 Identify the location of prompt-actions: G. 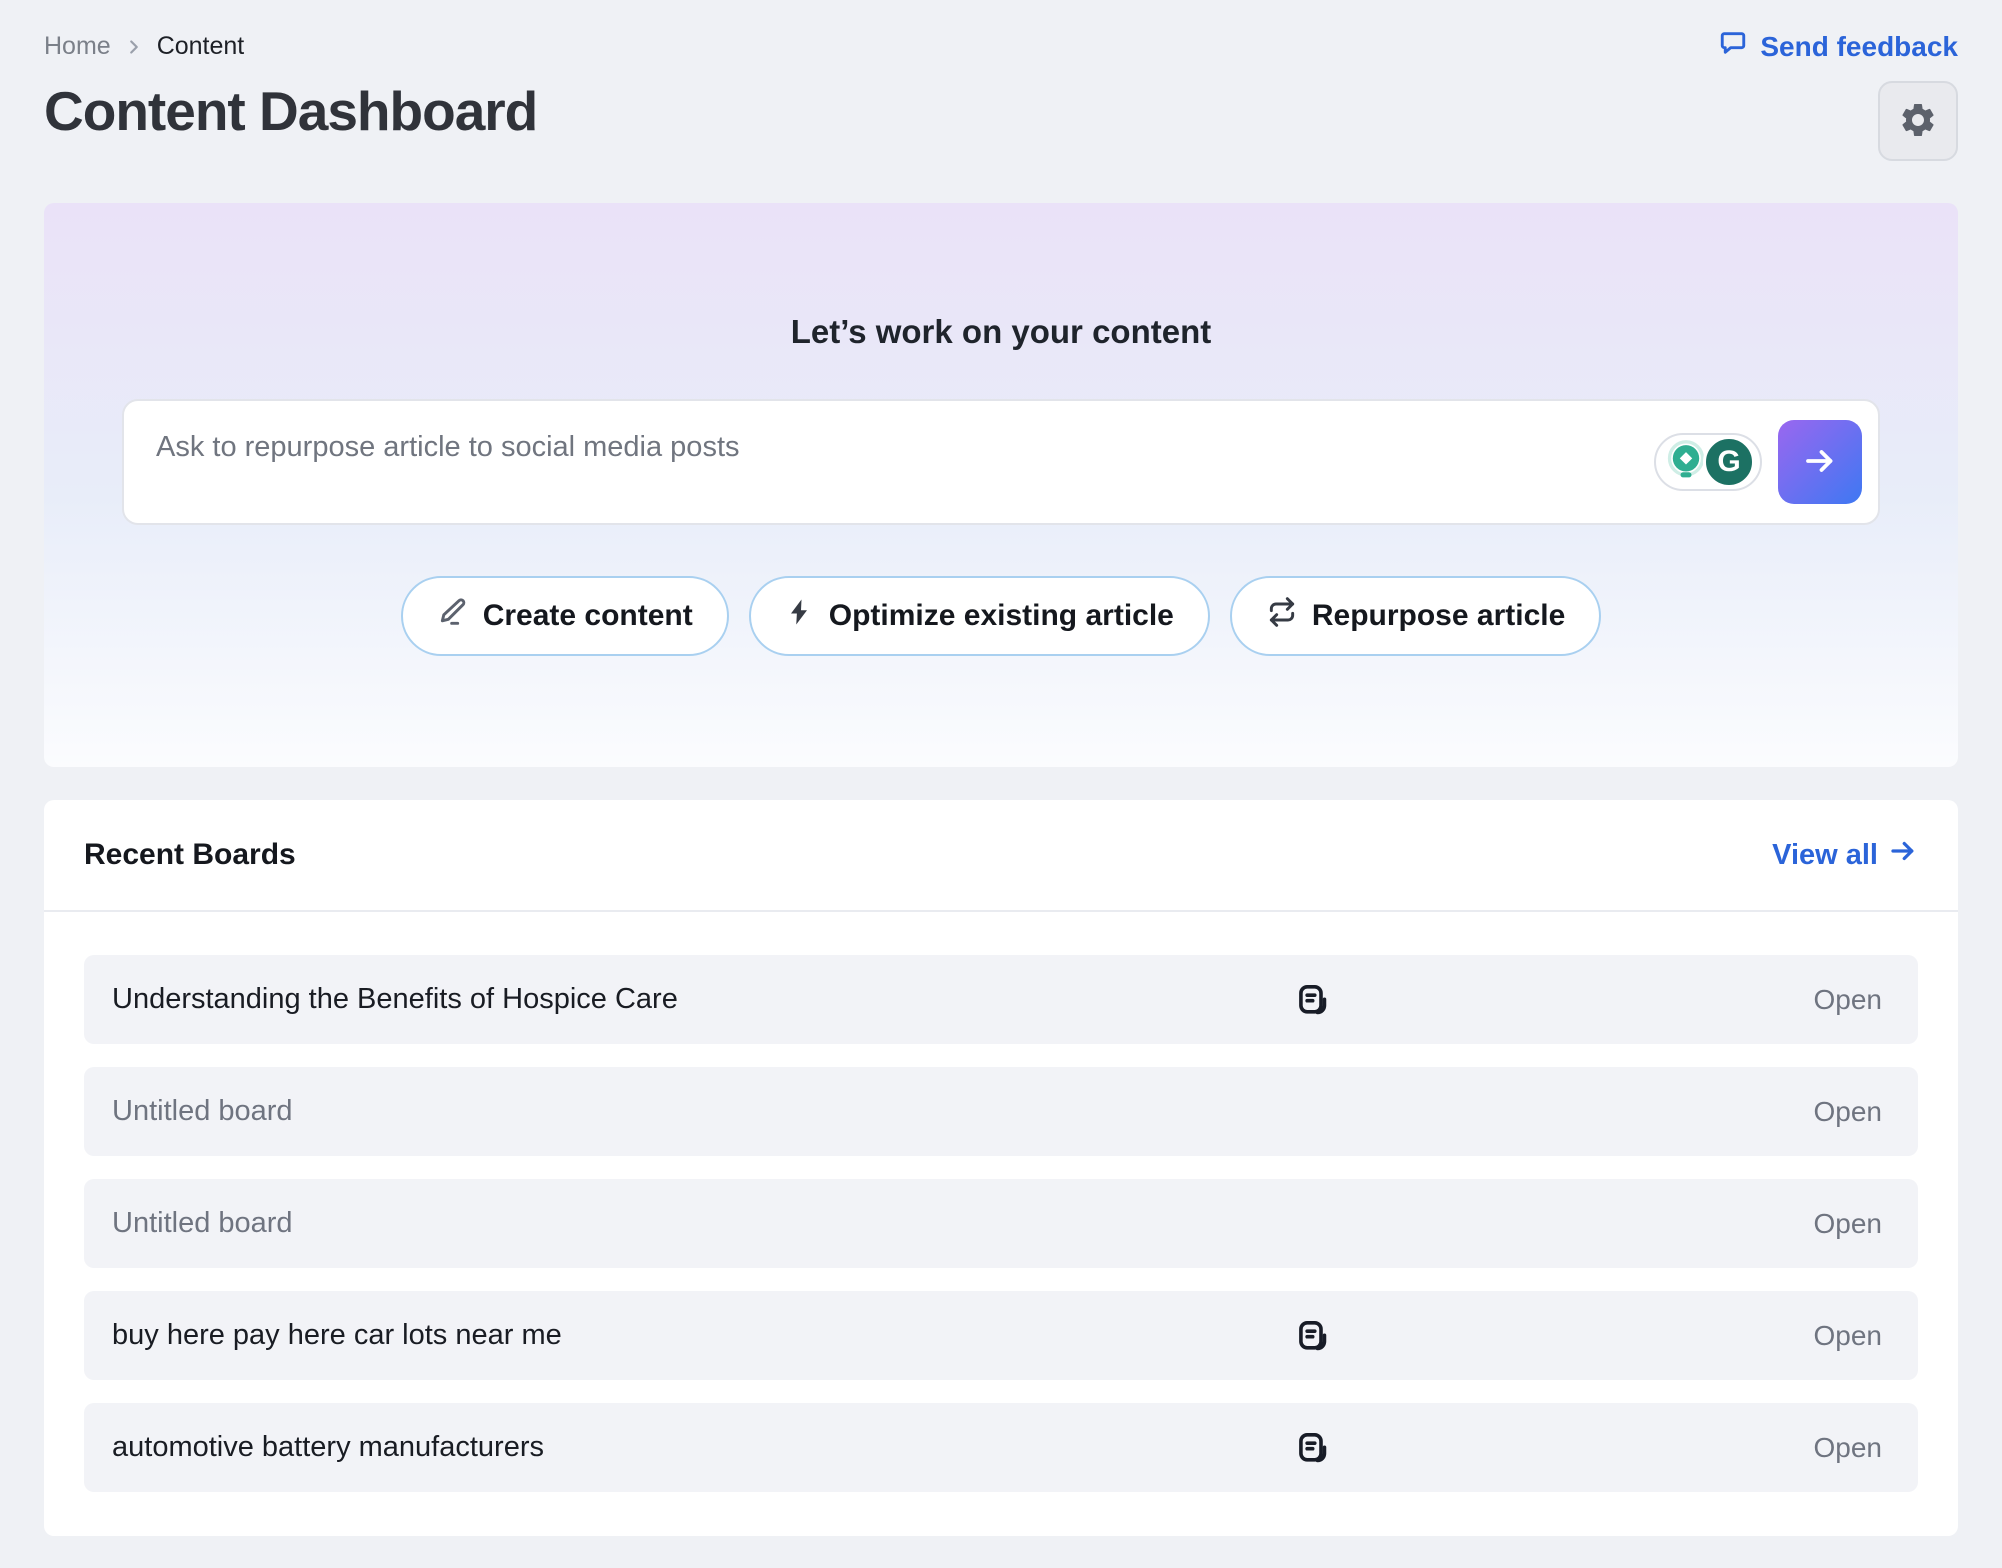
(1758, 462).